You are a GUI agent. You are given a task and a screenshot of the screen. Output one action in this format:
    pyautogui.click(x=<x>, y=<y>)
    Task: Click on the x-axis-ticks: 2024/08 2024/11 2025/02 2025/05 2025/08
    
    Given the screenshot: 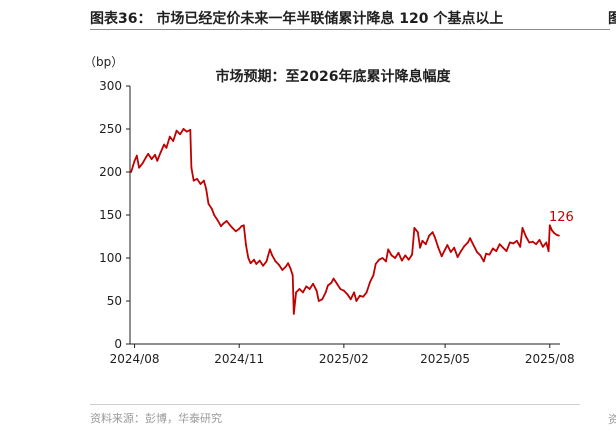 What is the action you would take?
    pyautogui.click(x=342, y=355)
    